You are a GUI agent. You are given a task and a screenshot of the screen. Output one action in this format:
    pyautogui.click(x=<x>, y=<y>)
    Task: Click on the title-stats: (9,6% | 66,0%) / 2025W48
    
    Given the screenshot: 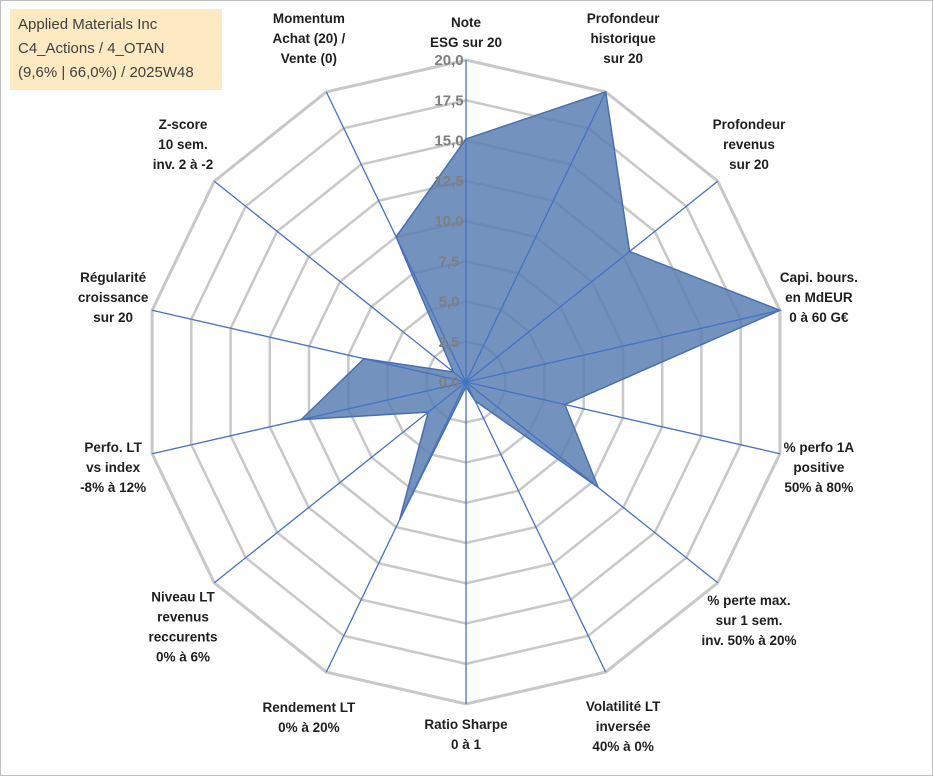 What is the action you would take?
    pyautogui.click(x=106, y=72)
    